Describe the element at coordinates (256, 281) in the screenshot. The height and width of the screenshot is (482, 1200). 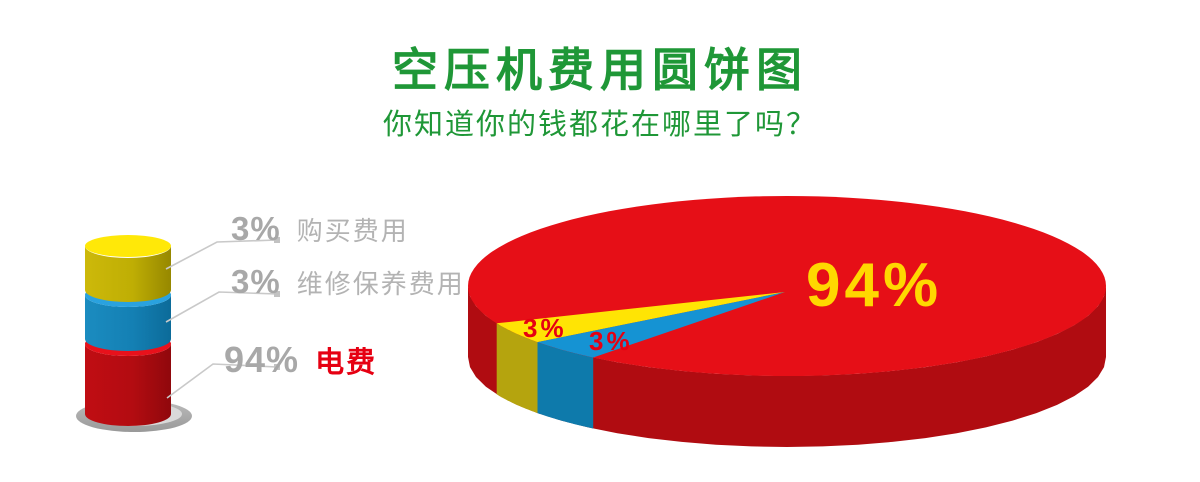
I see `legend-pct-maintenance: 3%` at that location.